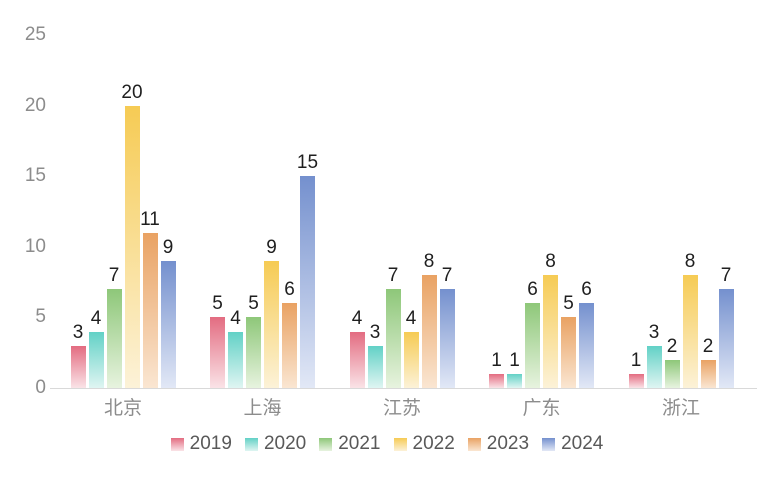 The height and width of the screenshot is (480, 774). Describe the element at coordinates (549, 444) in the screenshot. I see `legend-swatch-2024` at that location.